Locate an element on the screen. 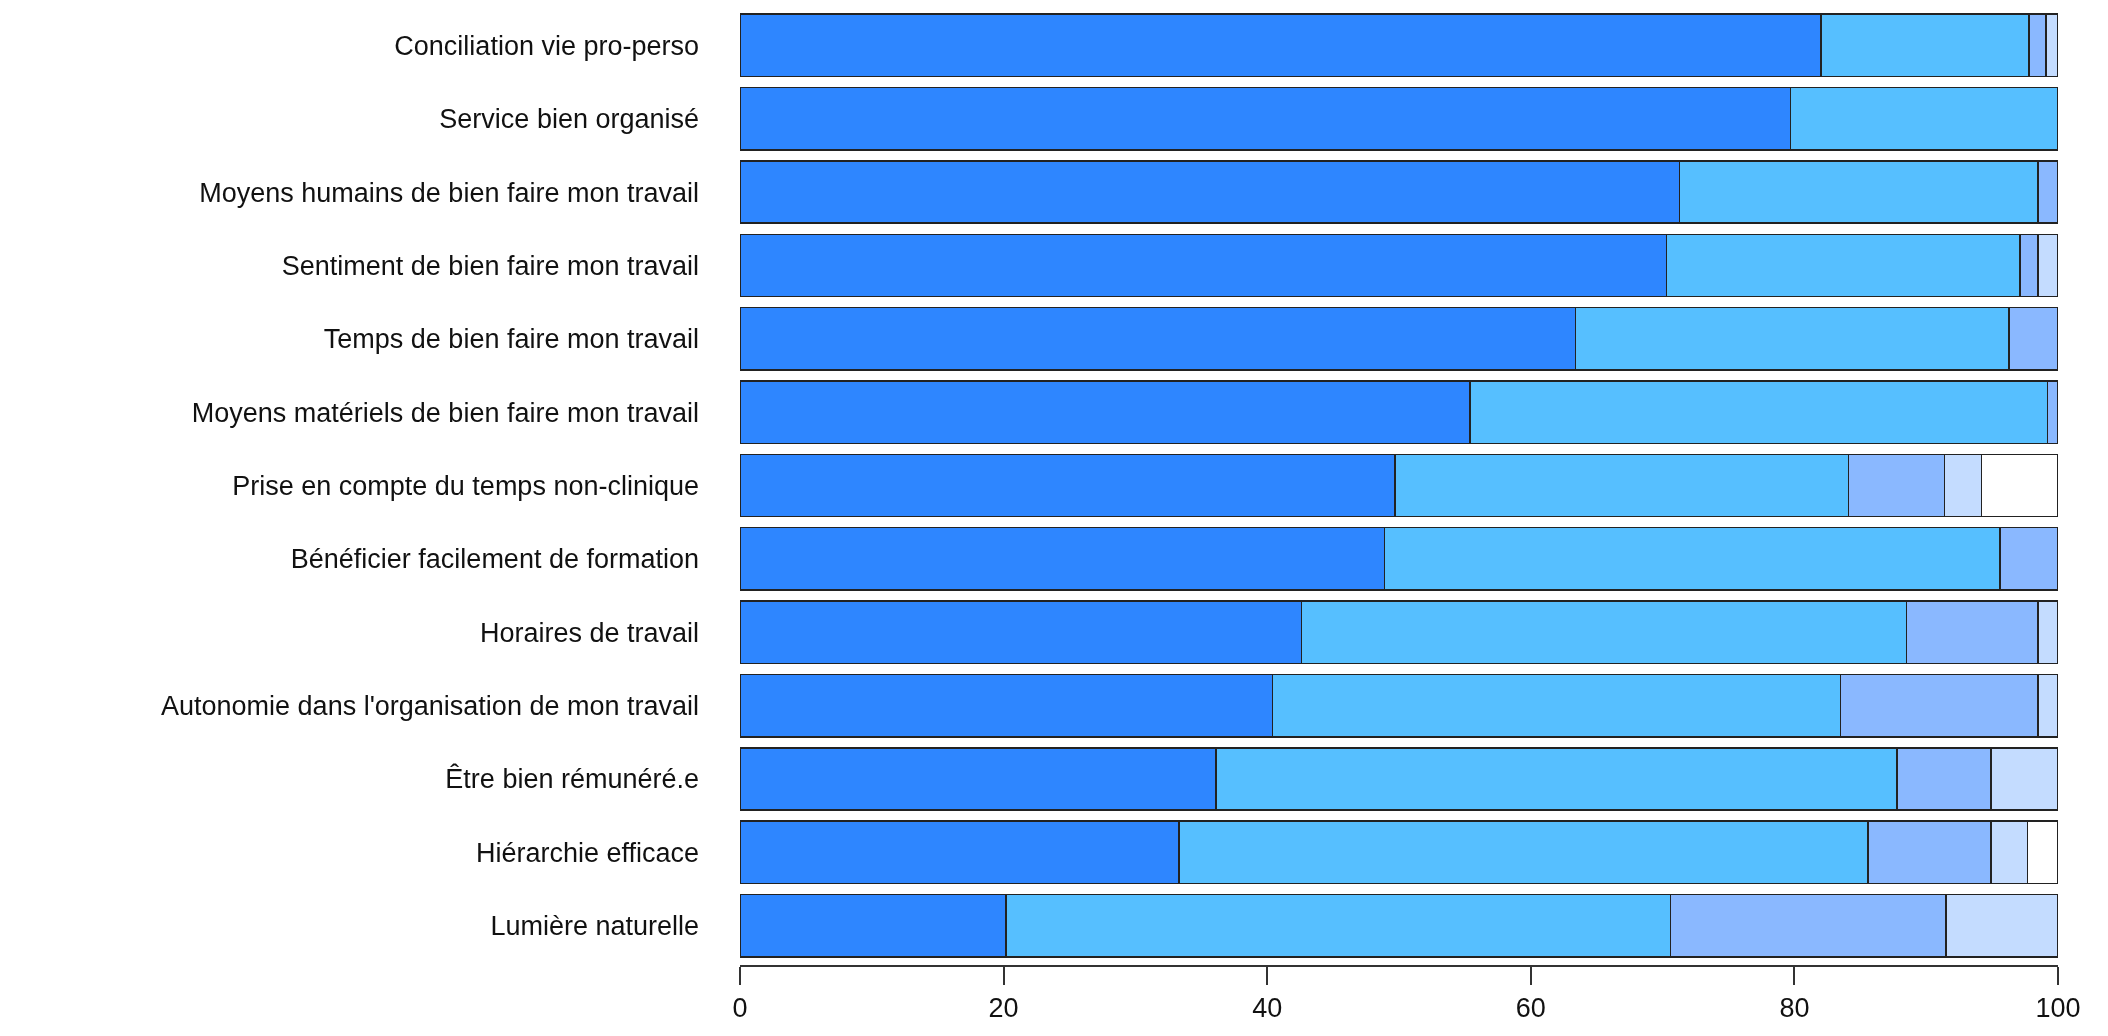  y-tick-label: Hiérarchie efficace is located at coordinates (587, 852).